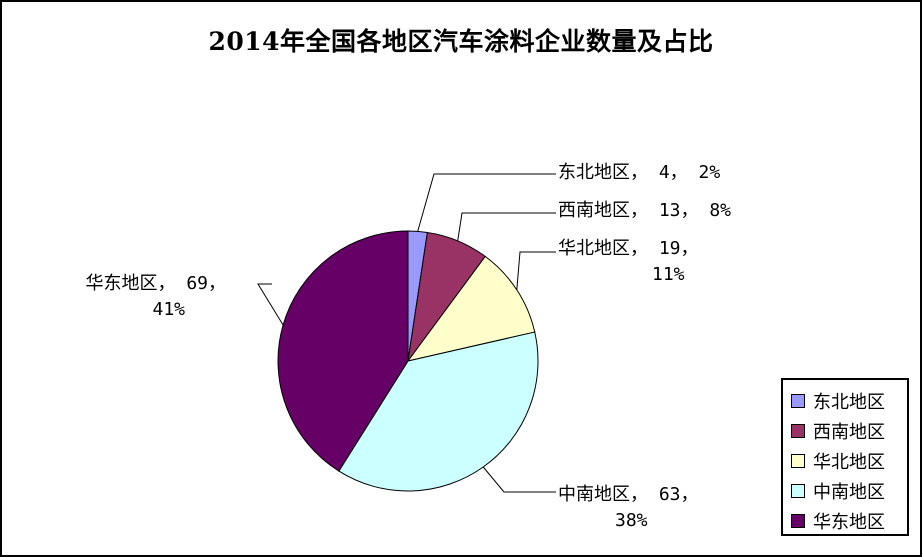 The width and height of the screenshot is (922, 557). What do you see at coordinates (798, 401) in the screenshot?
I see `legend-swatch-dongbei` at bounding box center [798, 401].